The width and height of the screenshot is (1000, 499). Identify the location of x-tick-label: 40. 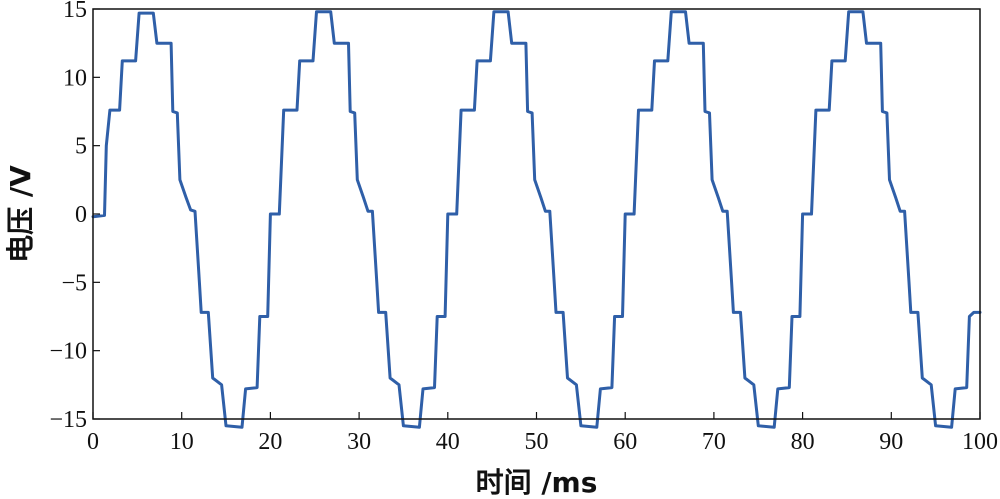
(448, 442).